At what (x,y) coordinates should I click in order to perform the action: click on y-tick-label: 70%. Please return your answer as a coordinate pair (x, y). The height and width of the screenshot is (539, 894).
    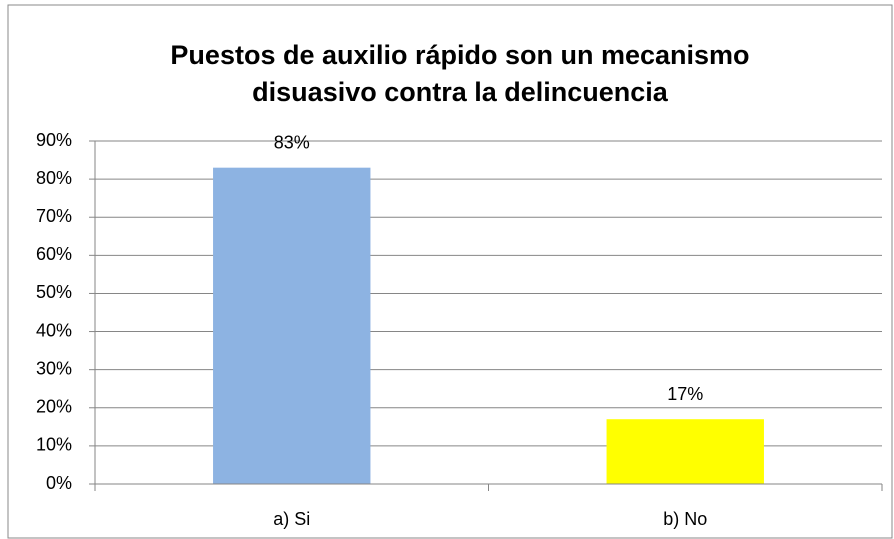
    Looking at the image, I should click on (54, 216).